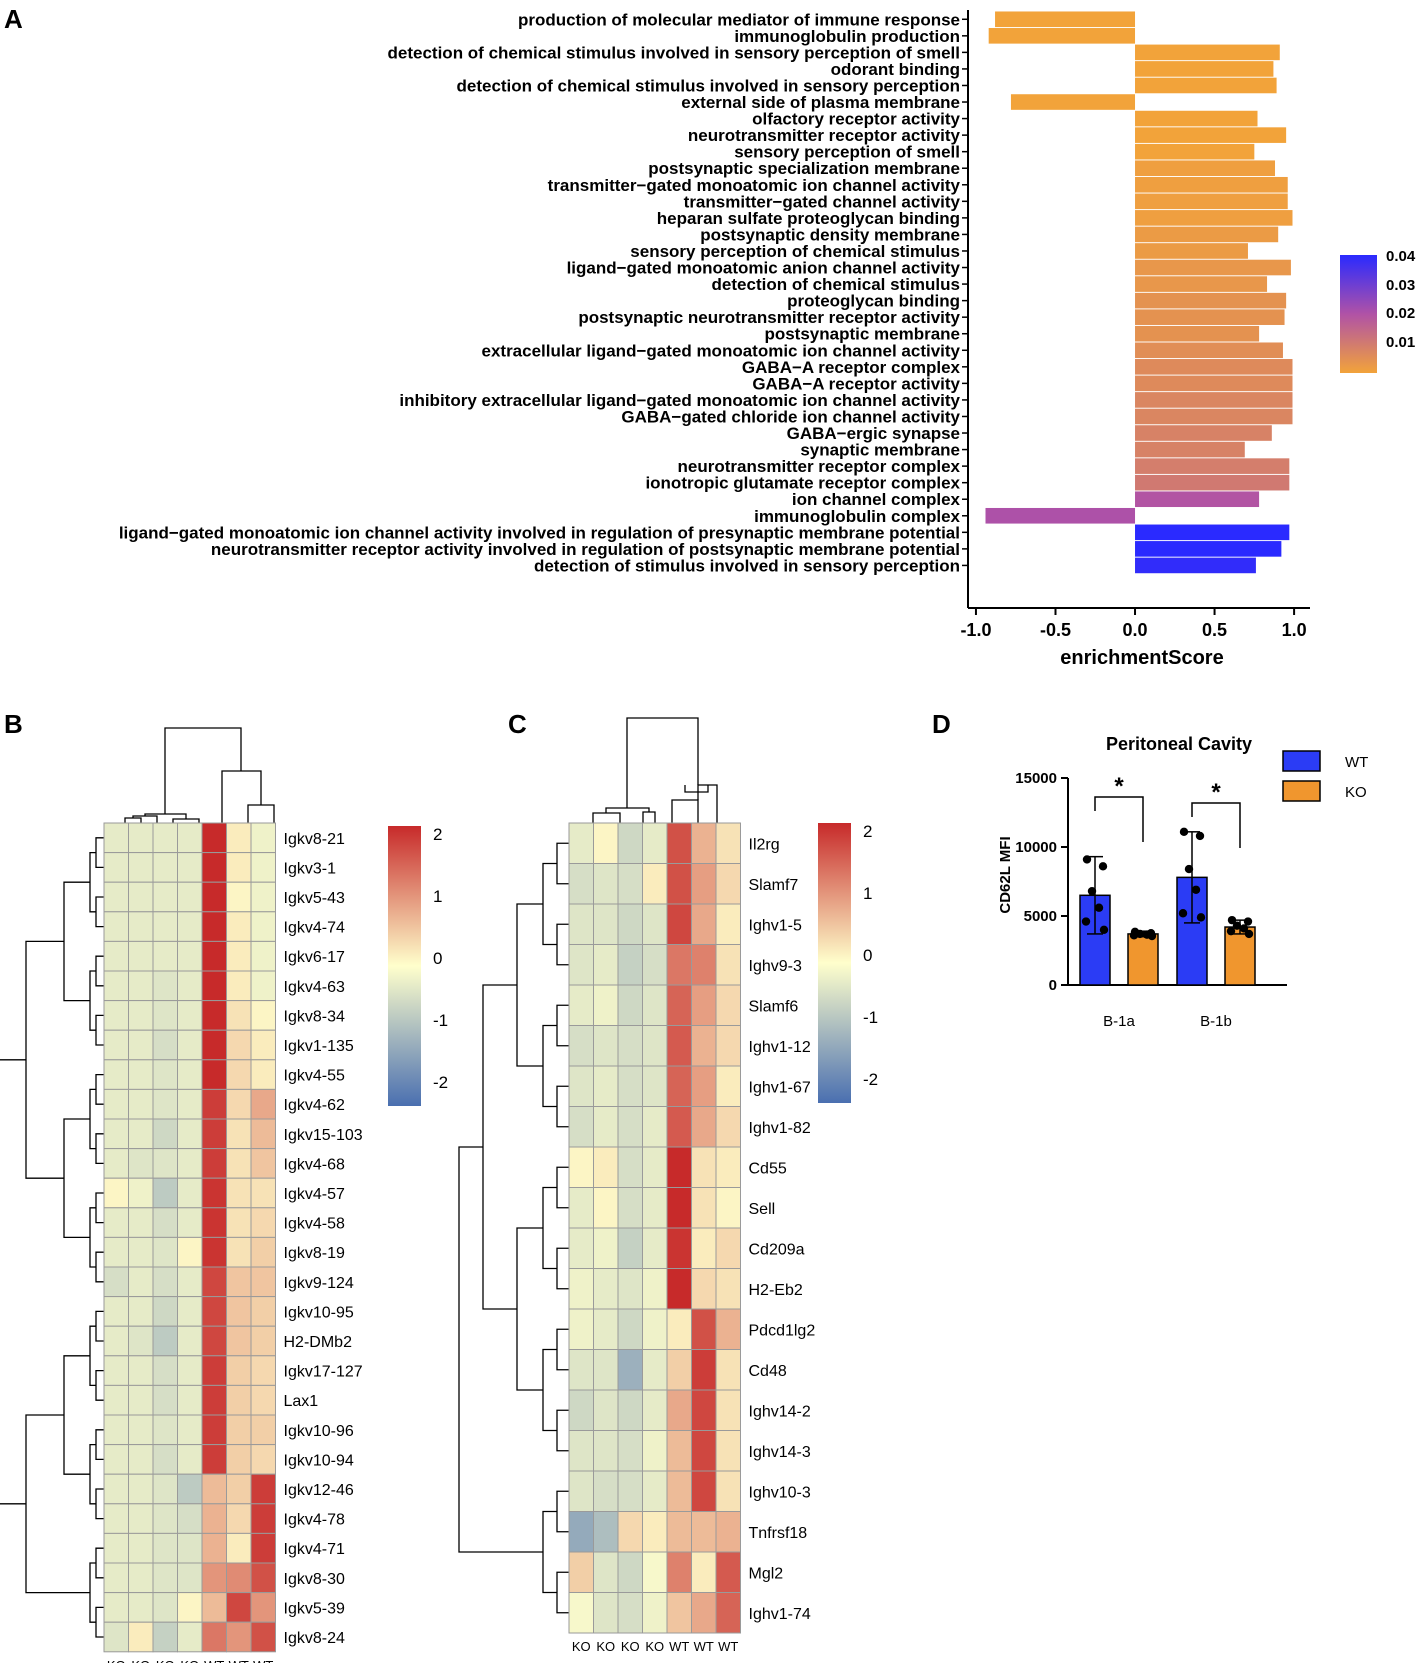 This screenshot has width=1418, height=1663. What do you see at coordinates (1036, 847) in the screenshot?
I see `d-y-tick-label: 10000` at bounding box center [1036, 847].